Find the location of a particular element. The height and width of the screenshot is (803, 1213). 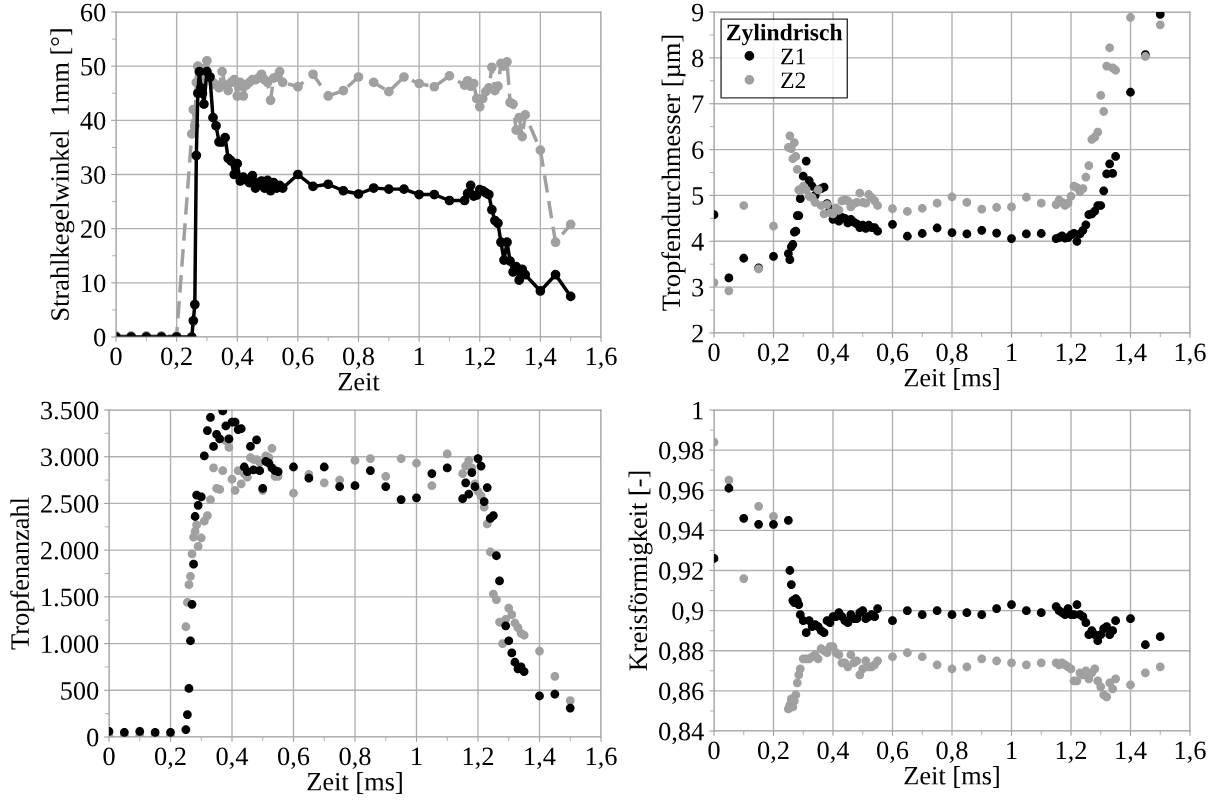

y-tick-label: 20 is located at coordinates (93, 229).